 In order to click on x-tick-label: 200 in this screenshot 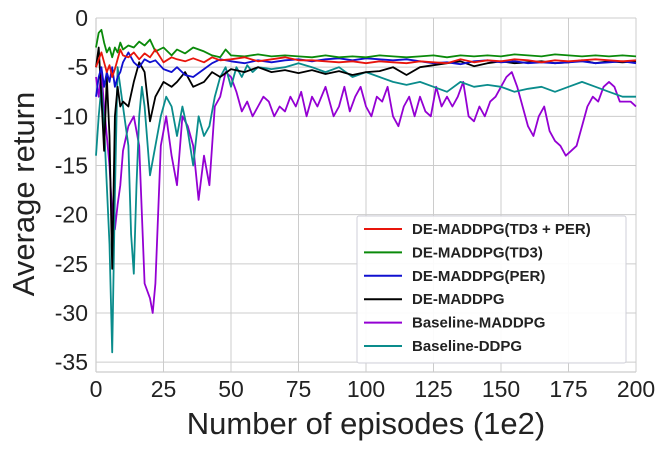, I will do `click(636, 389)`.